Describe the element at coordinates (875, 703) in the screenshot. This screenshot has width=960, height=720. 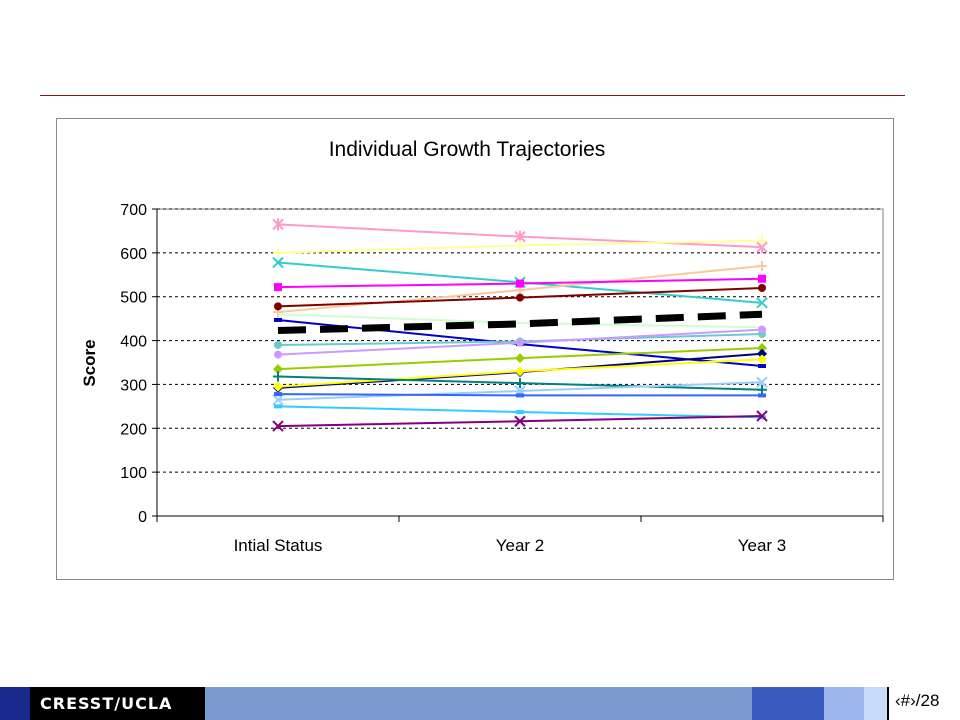
I see `footer-band-light` at that location.